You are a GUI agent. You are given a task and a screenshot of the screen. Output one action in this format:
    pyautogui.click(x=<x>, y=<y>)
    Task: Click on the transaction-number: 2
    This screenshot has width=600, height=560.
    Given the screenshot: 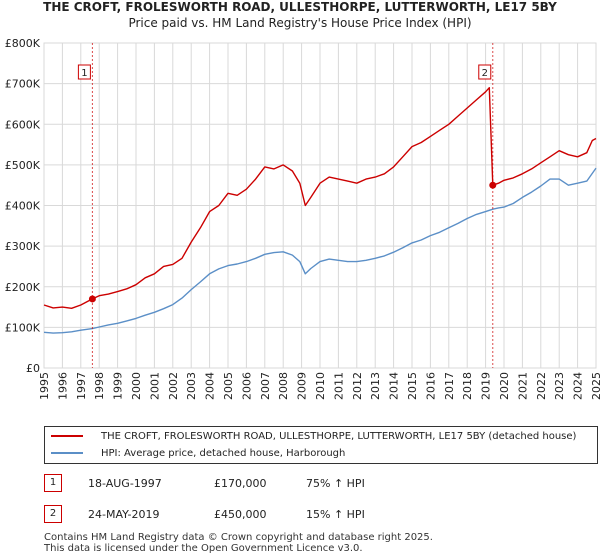 What is the action you would take?
    pyautogui.click(x=53, y=514)
    